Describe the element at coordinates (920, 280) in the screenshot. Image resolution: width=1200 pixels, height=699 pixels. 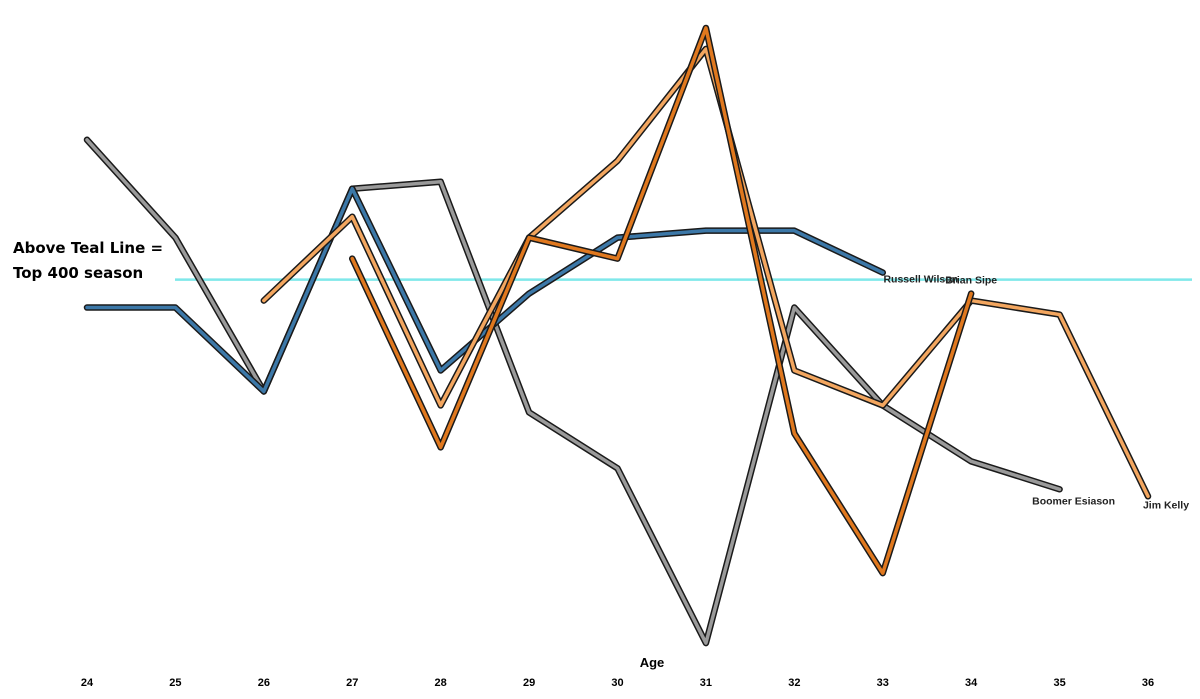
I see `series-label-russell-wilson: Russell Wilson` at that location.